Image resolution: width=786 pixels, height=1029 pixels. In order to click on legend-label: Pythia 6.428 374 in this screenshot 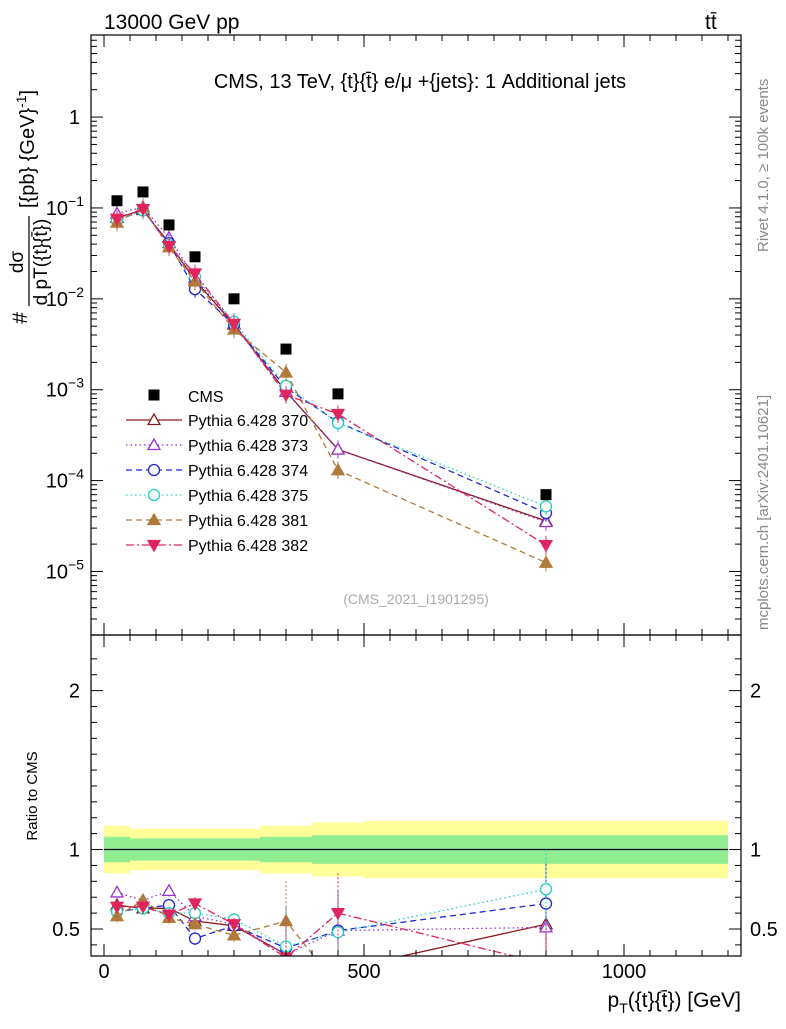, I will do `click(248, 471)`.